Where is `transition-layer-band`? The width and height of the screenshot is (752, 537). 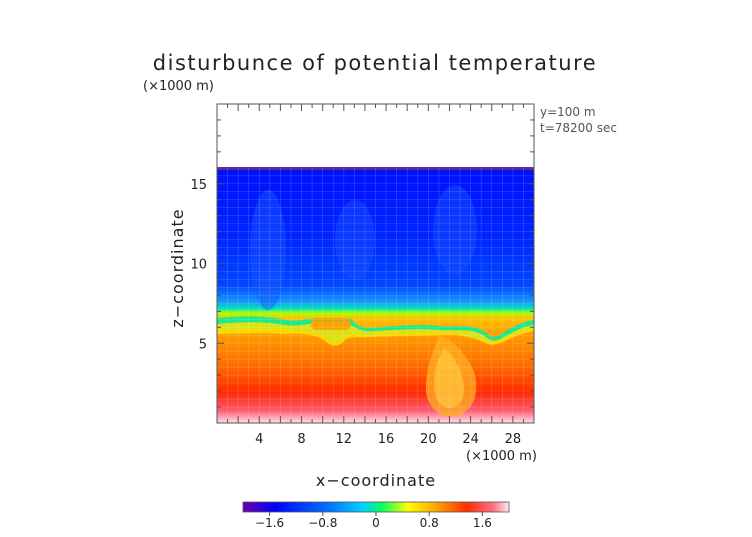
transition-layer-band is located at coordinates (375, 330).